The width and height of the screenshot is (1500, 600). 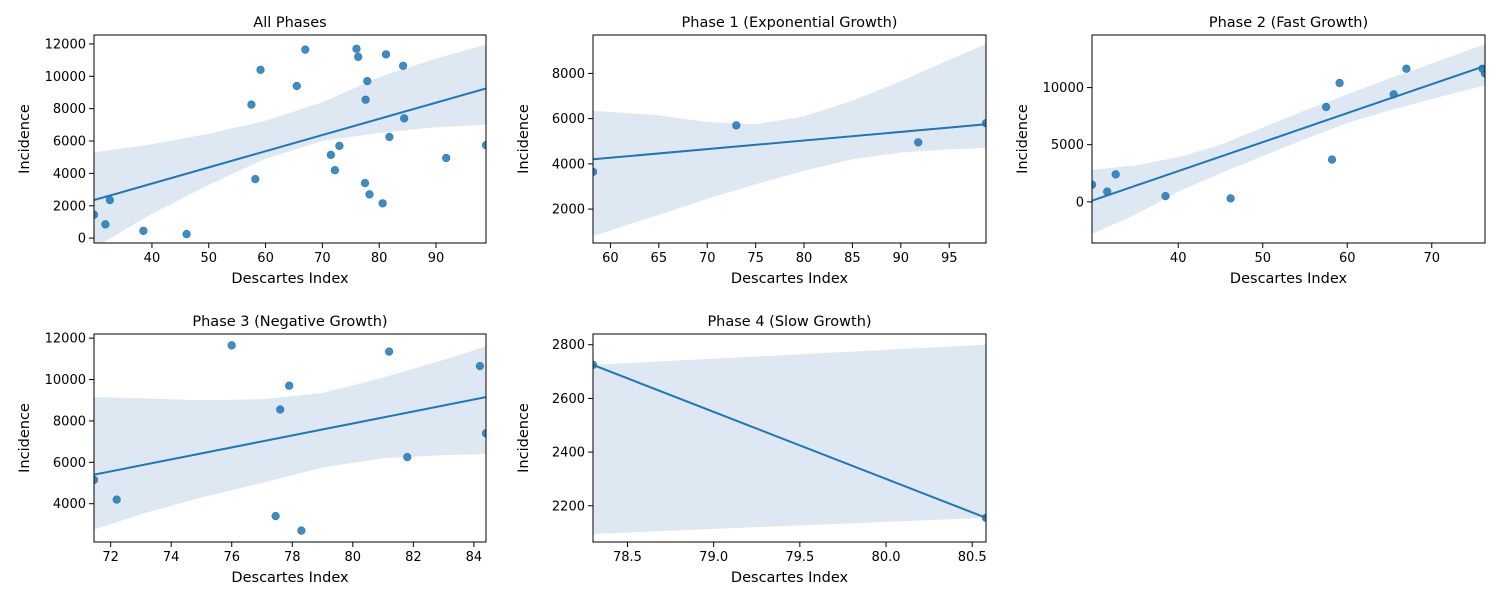 I want to click on x-tick-label: 80.0, so click(x=886, y=557).